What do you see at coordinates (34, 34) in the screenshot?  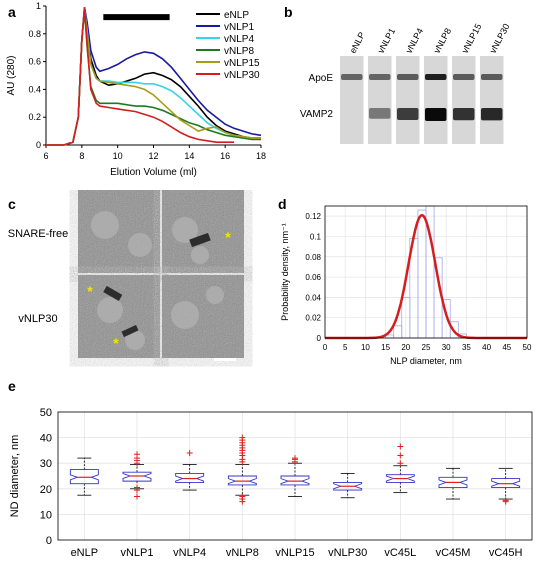 I see `y-tick-label: 0.8` at bounding box center [34, 34].